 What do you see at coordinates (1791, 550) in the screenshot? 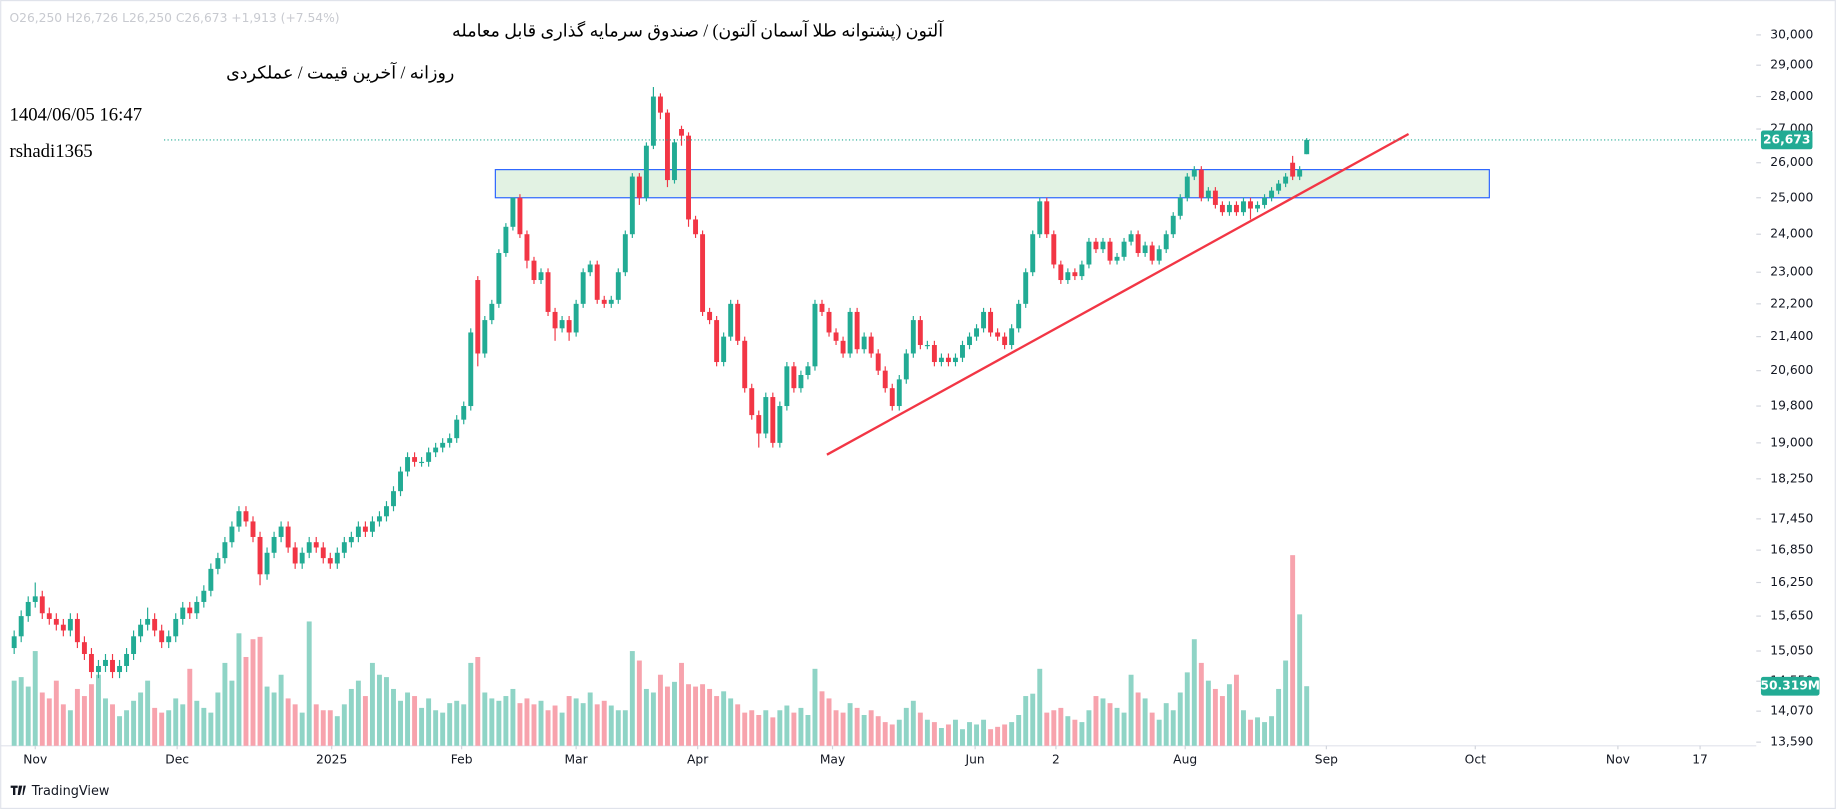
I see `y-tick-label: 16,850` at bounding box center [1791, 550].